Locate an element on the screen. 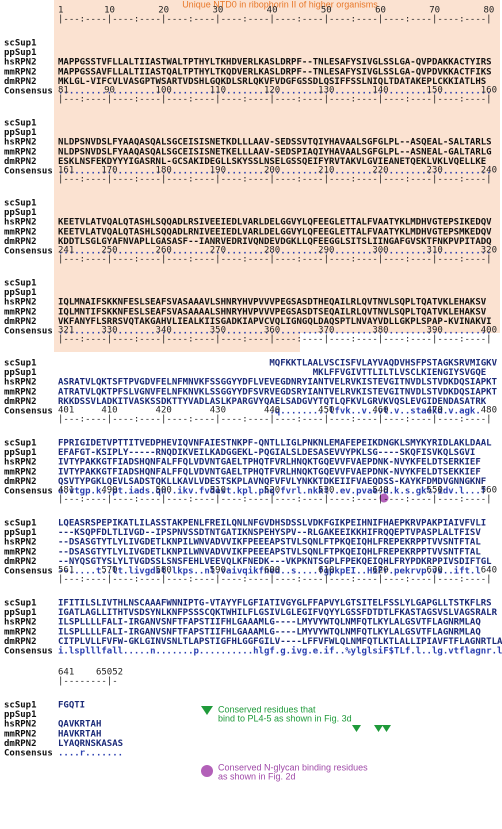  position-number: 80 is located at coordinates (488, 11).